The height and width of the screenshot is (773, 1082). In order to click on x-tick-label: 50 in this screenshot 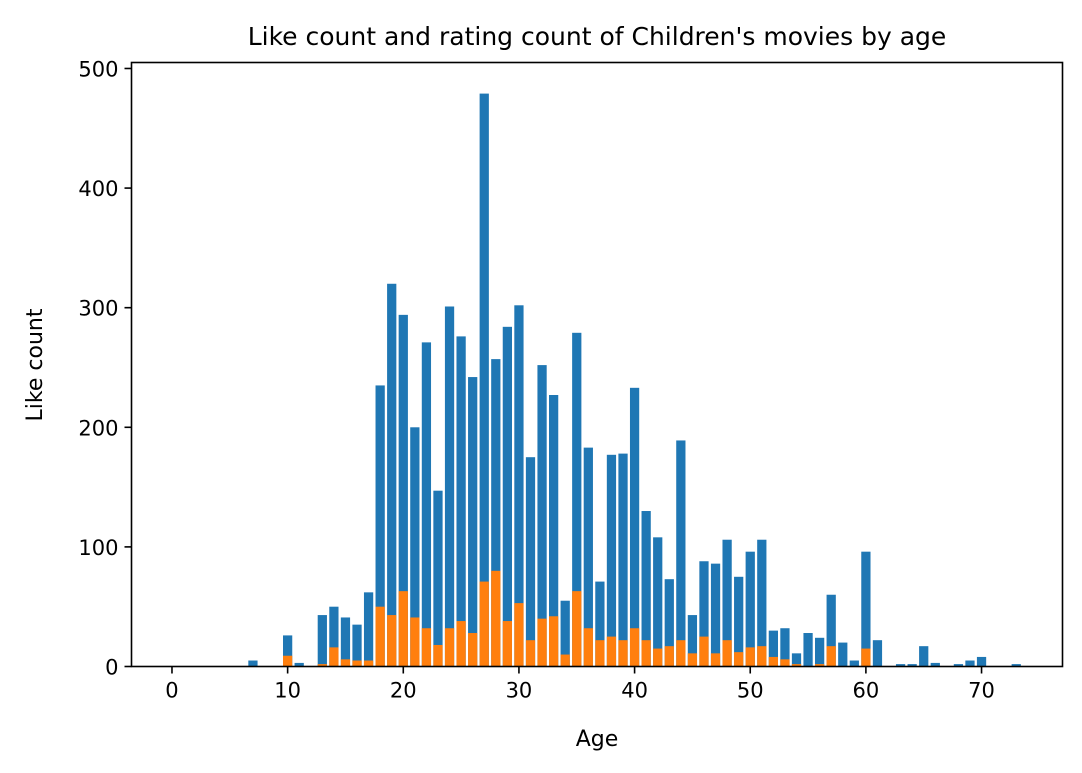, I will do `click(750, 691)`.